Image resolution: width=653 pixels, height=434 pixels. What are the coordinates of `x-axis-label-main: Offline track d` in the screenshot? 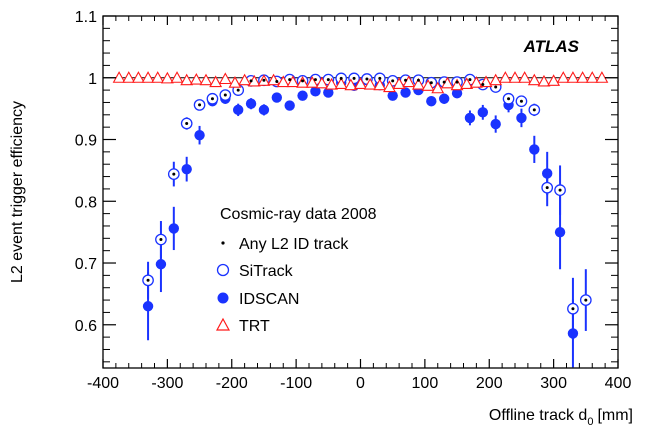 It's located at (538, 415).